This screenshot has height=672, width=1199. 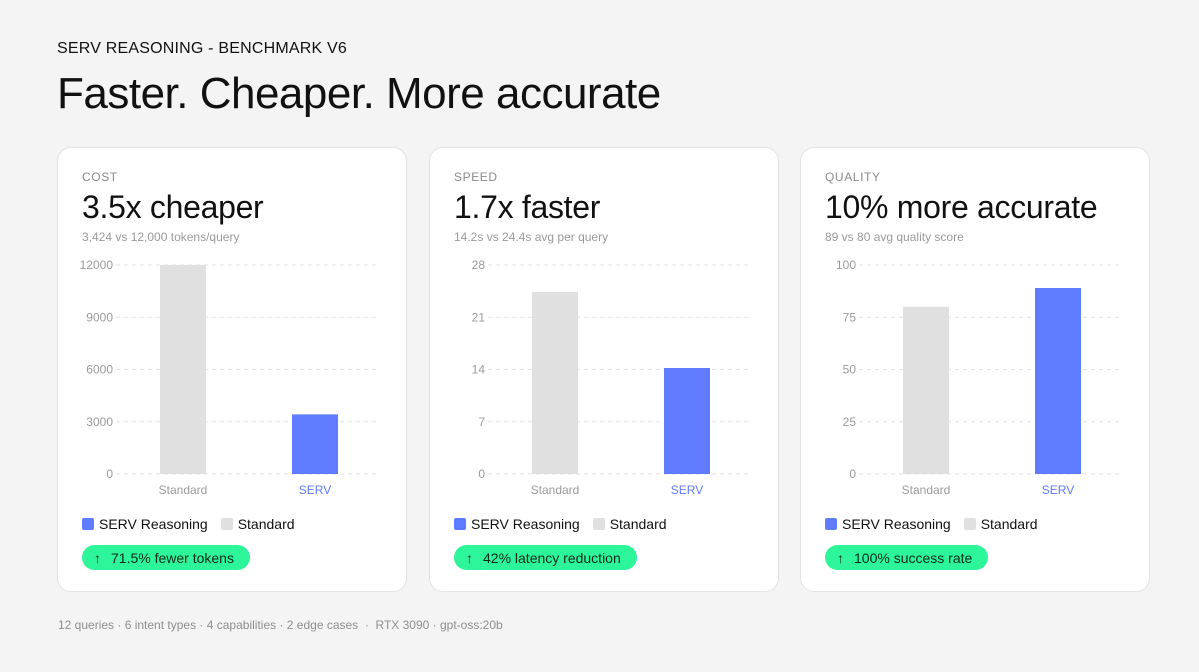 What do you see at coordinates (359, 93) in the screenshot?
I see `page-title: Faster. Cheaper. More accurate` at bounding box center [359, 93].